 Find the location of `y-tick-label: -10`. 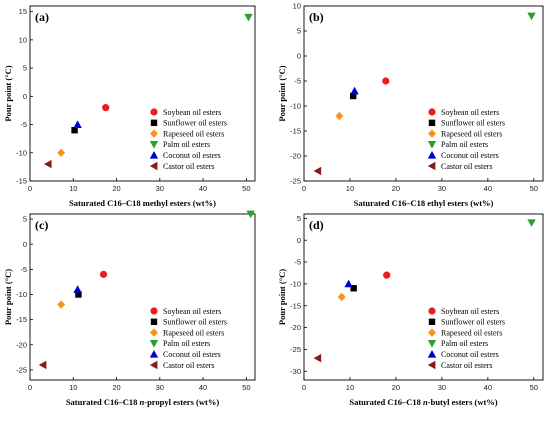

y-tick-label: -10 is located at coordinates (21, 294).